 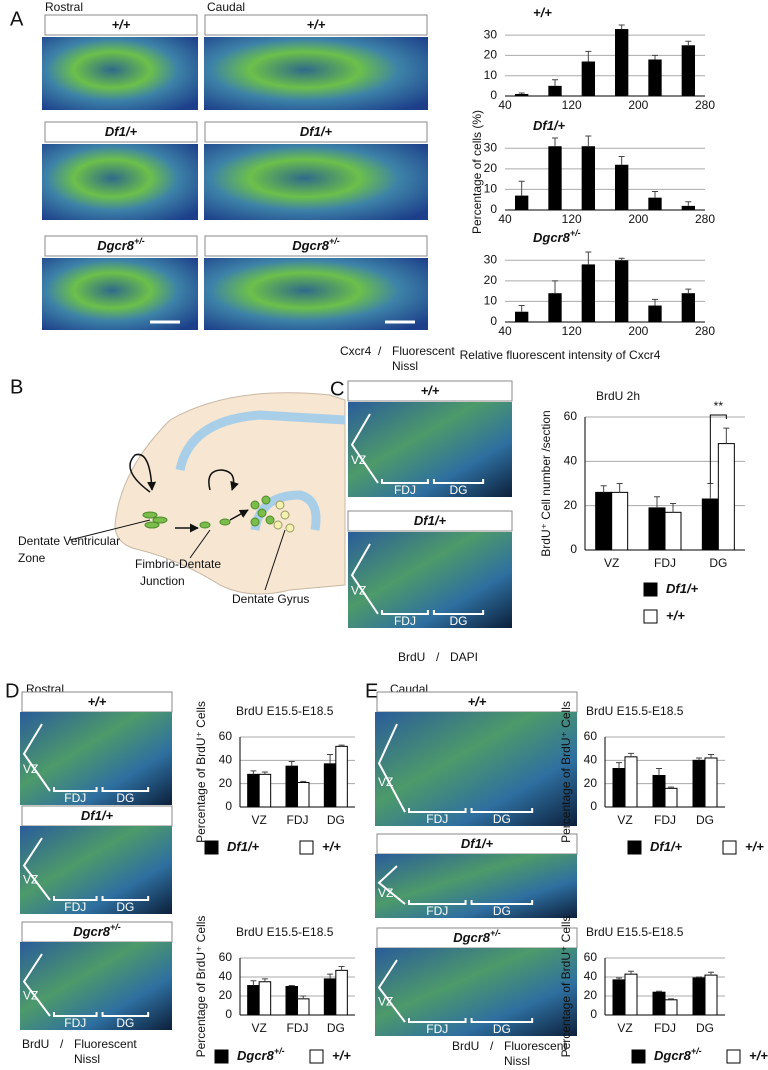 What do you see at coordinates (64, 7) in the screenshot?
I see `column-label: Rostral` at bounding box center [64, 7].